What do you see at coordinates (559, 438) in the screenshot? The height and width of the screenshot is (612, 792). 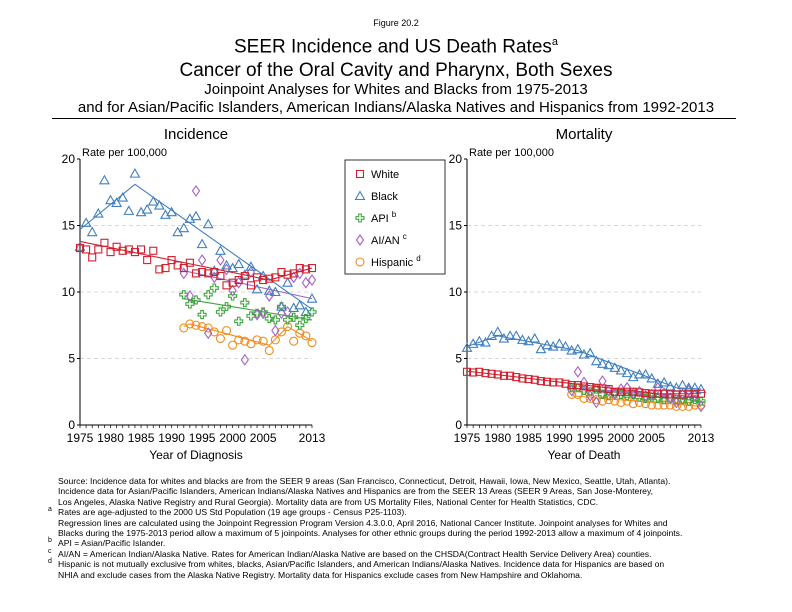 I see `x-tick-label: 1990` at bounding box center [559, 438].